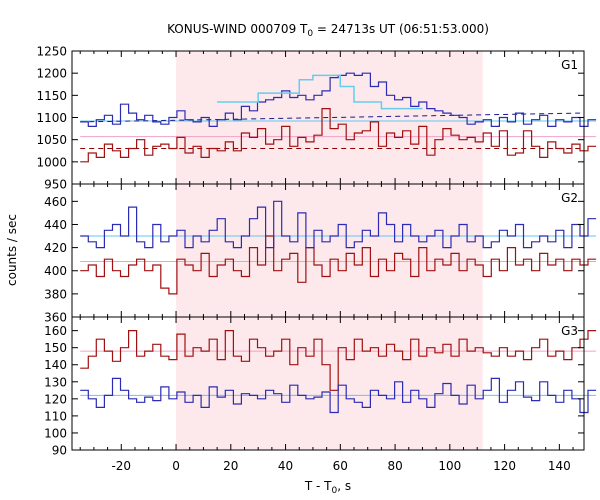  I want to click on panel-label: G3, so click(569, 331).